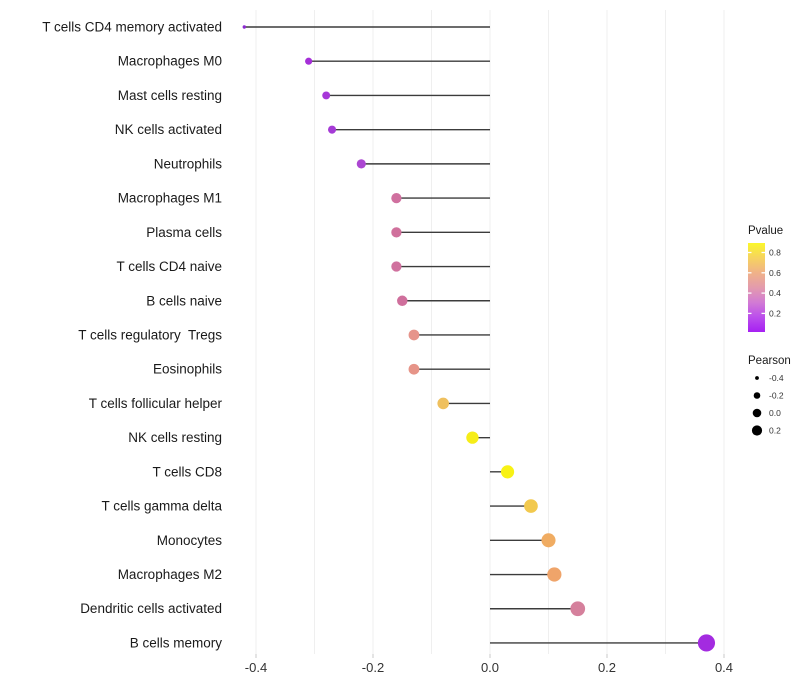 The width and height of the screenshot is (800, 700). What do you see at coordinates (490, 667) in the screenshot?
I see `x-axis-tick-label: 0.0` at bounding box center [490, 667].